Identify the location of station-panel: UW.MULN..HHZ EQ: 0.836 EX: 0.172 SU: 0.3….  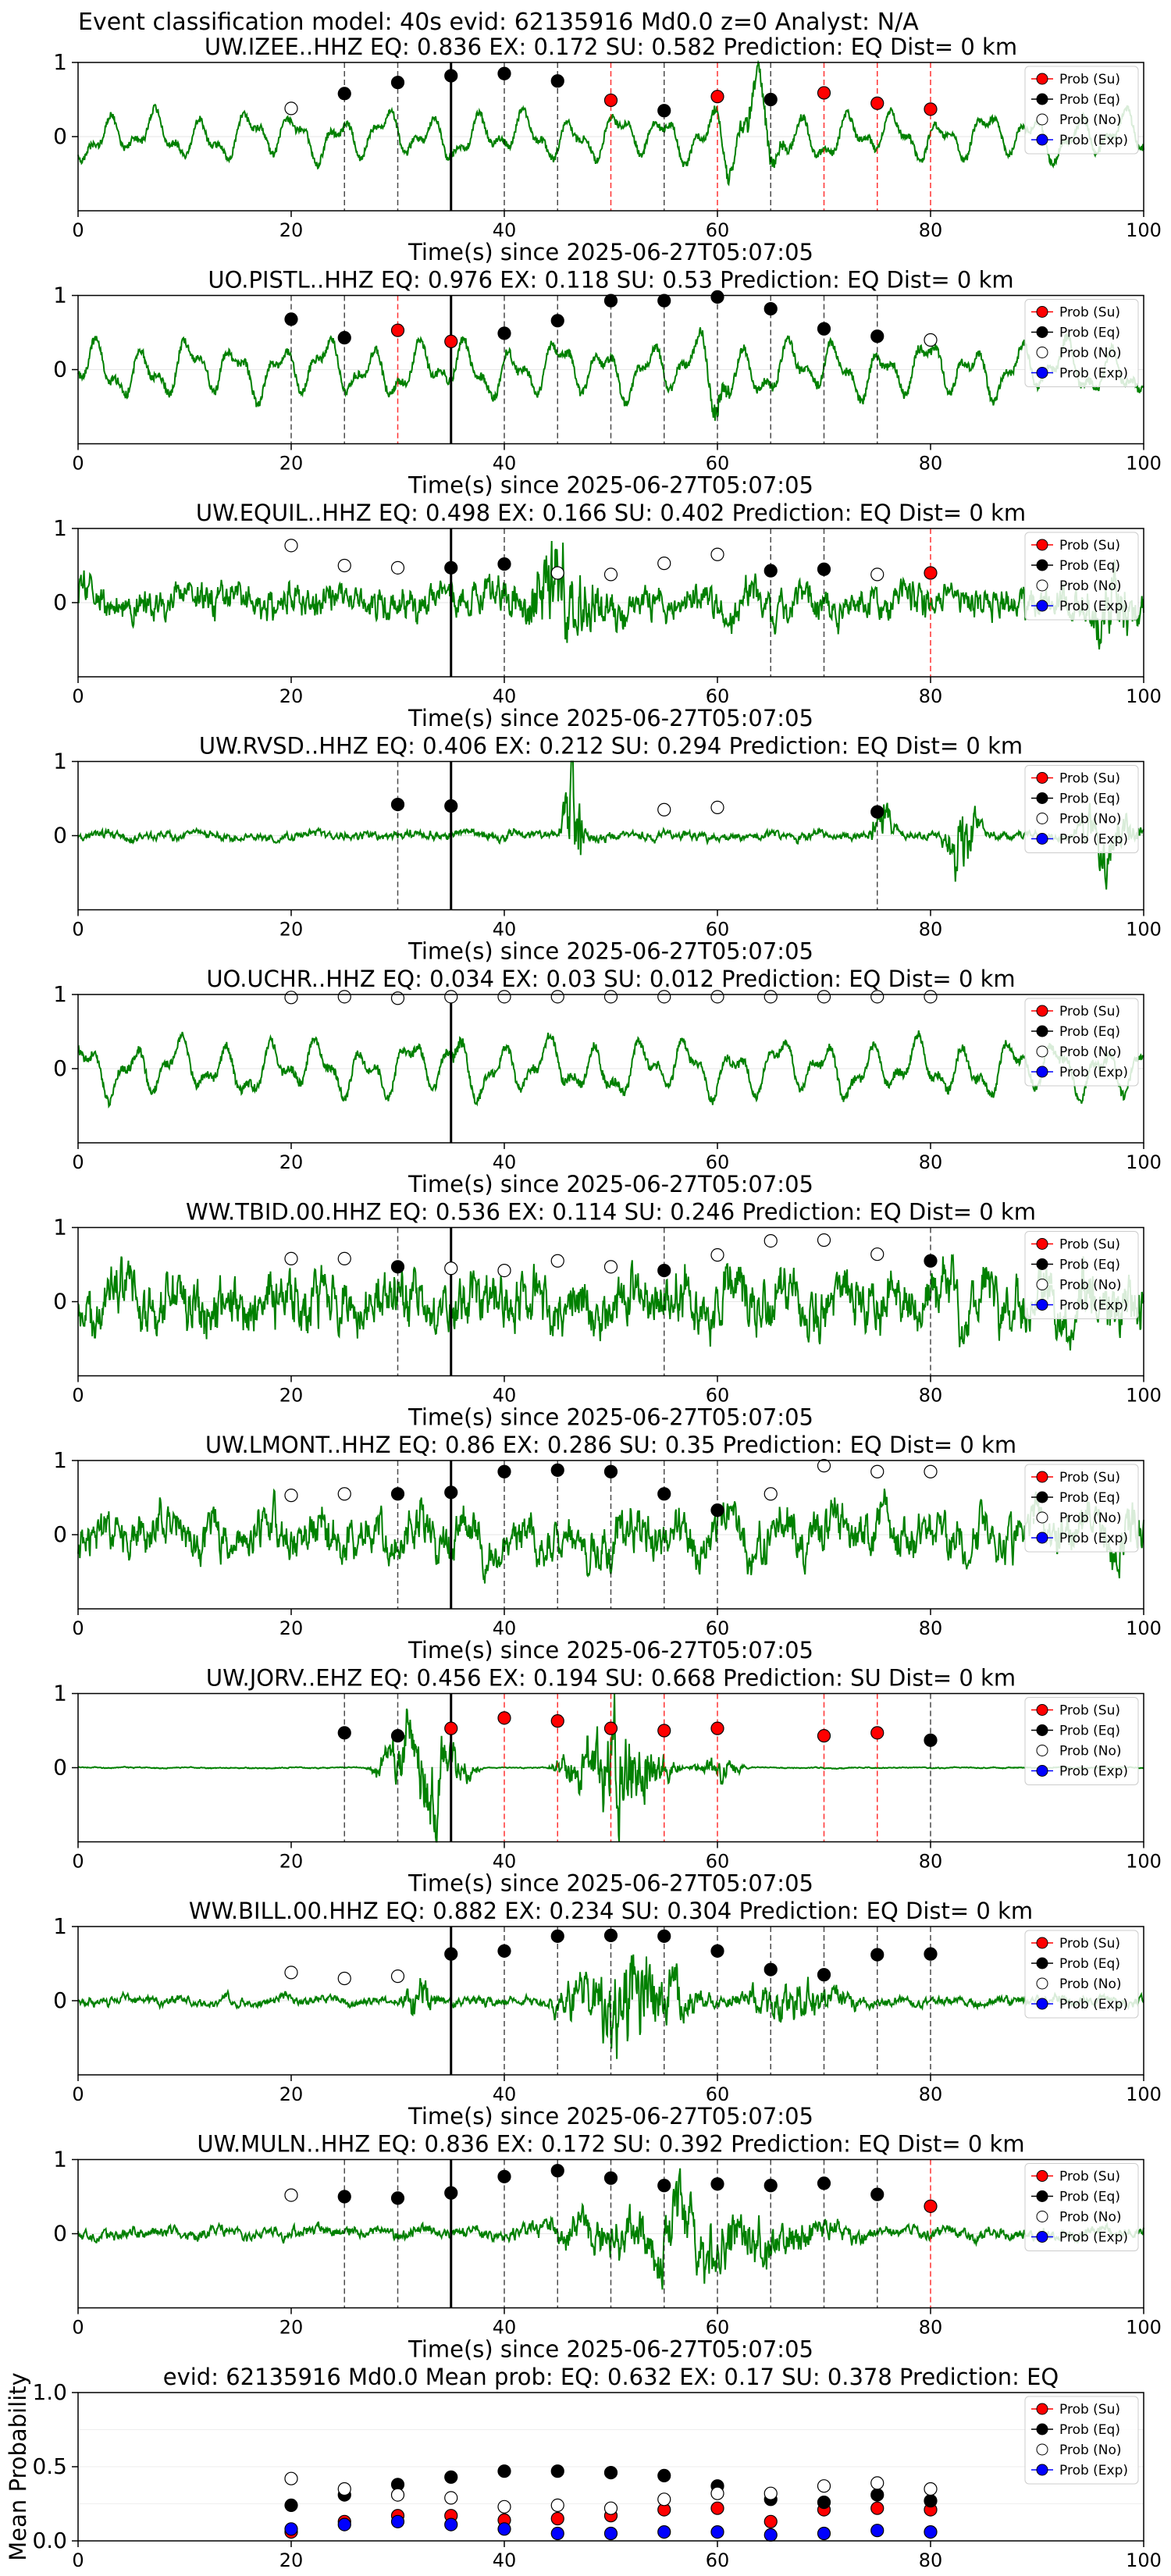
(607, 2247).